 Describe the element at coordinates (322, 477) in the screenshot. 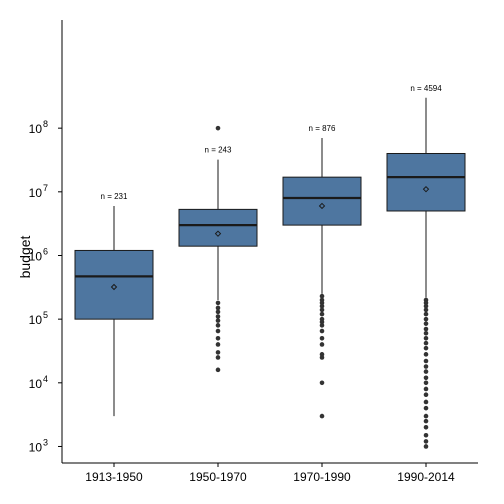

I see `x-tick-label: 1970-1990` at that location.